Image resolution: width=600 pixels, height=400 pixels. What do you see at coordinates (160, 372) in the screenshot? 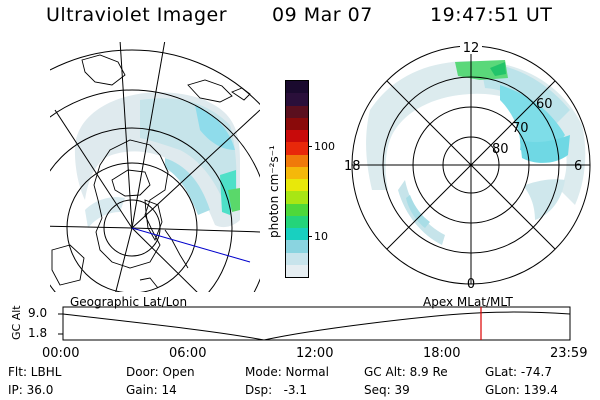
I see `door-value: Door: Open` at bounding box center [160, 372].